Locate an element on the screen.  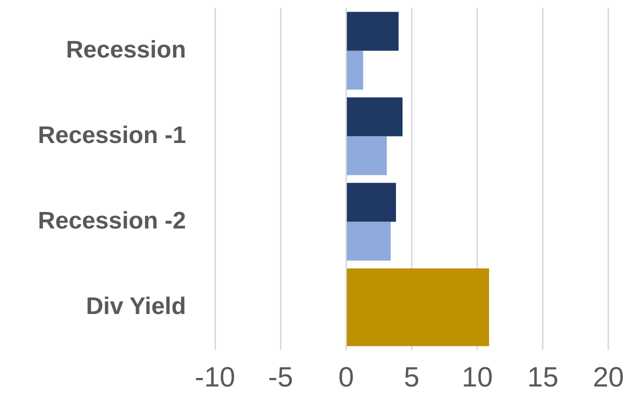
x-tick-label: 5 is located at coordinates (412, 377).